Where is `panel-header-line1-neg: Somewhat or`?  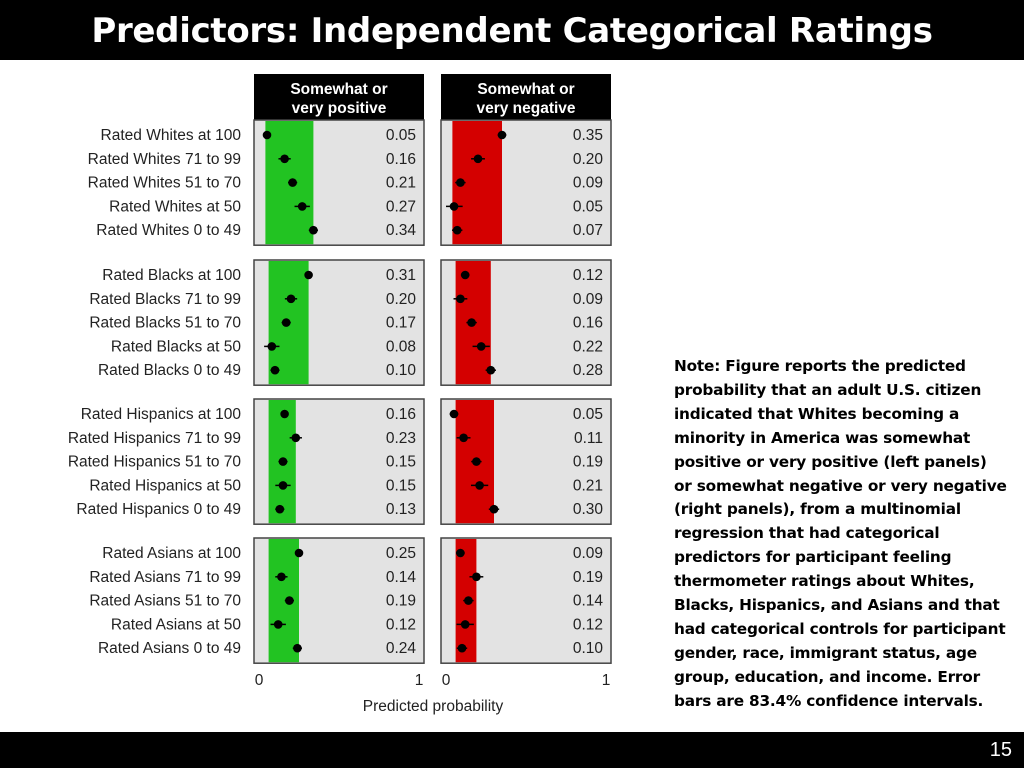
panel-header-line1-neg: Somewhat or is located at coordinates (525, 89).